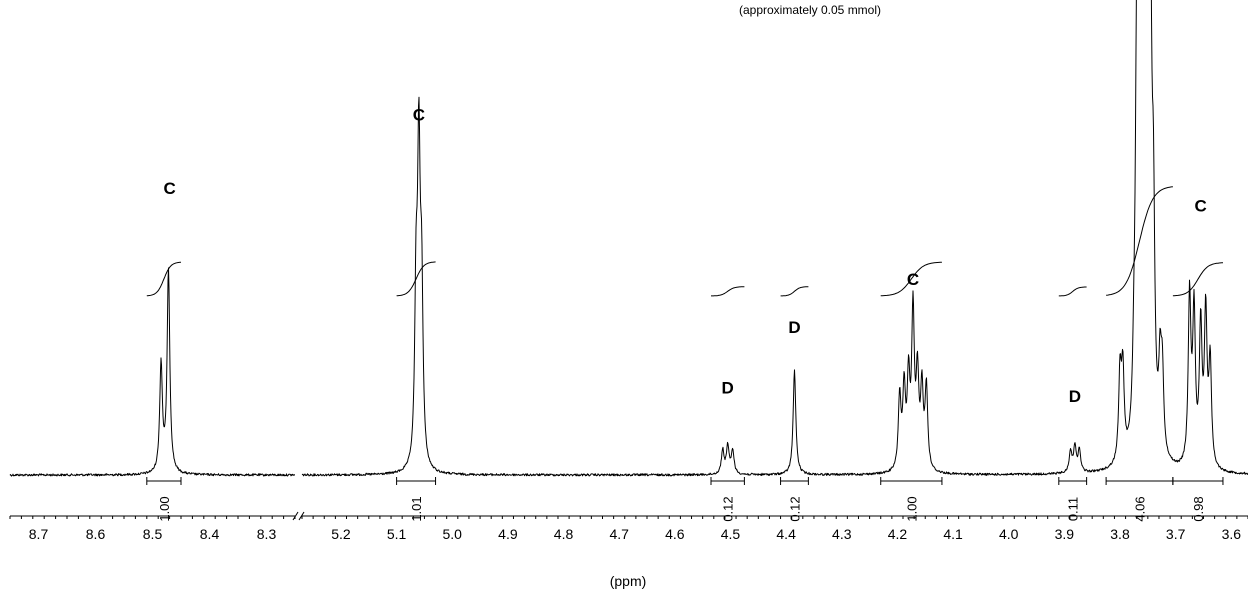 The width and height of the screenshot is (1248, 589). Describe the element at coordinates (416, 279) in the screenshot. I see `integral-1.01-2-1-curve` at that location.